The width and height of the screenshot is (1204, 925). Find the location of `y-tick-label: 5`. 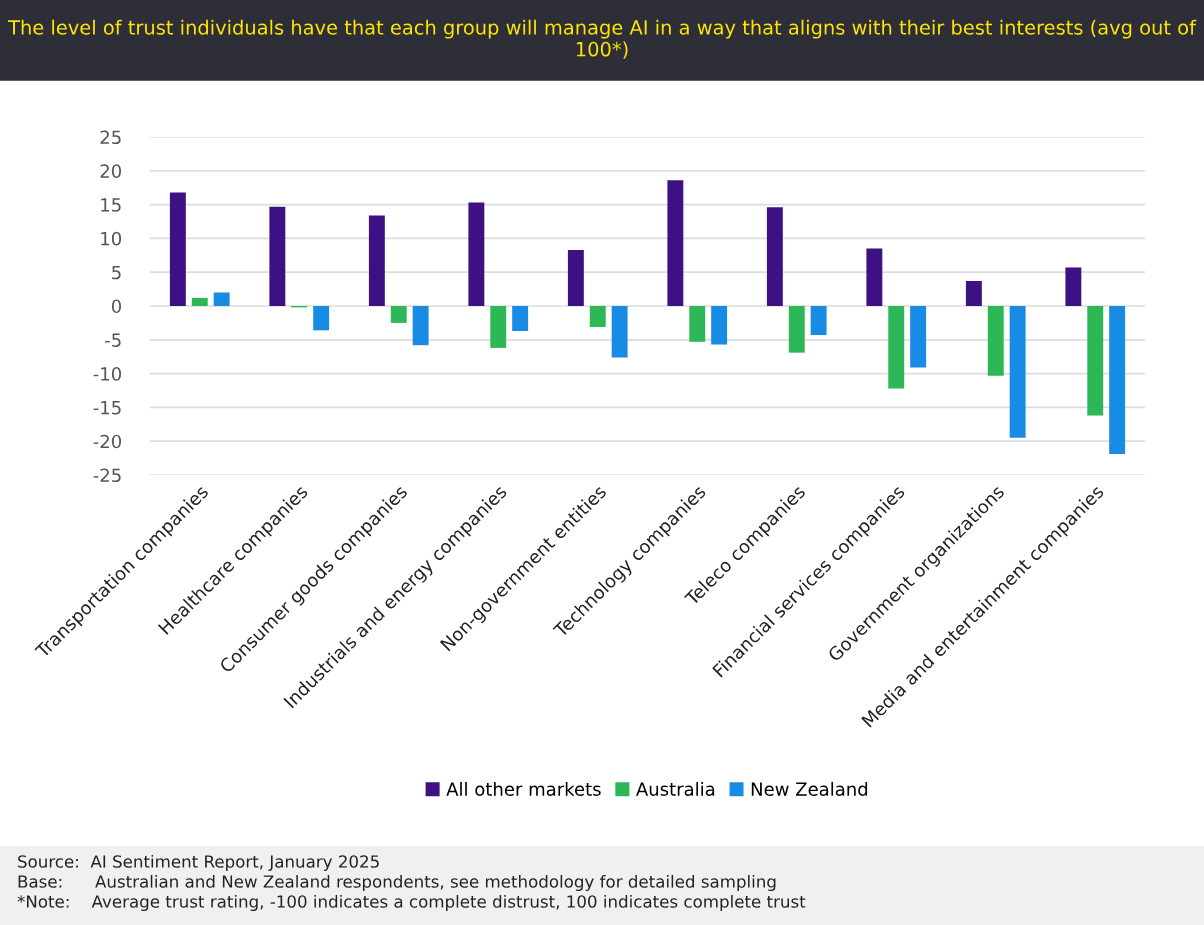

y-tick-label: 5 is located at coordinates (116, 272).